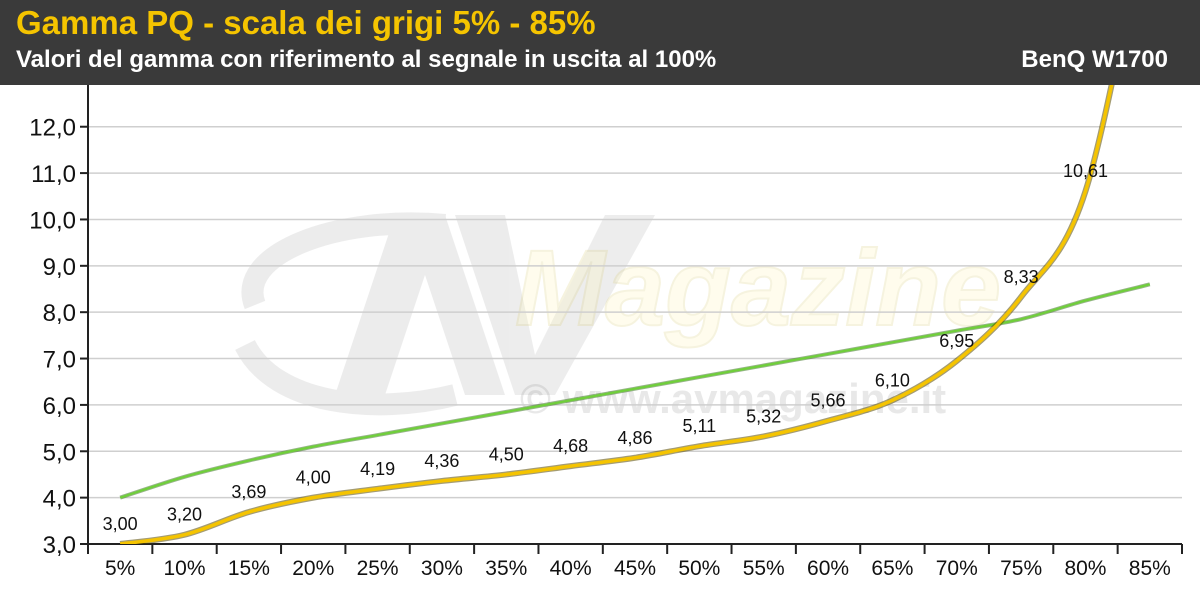 This screenshot has height=600, width=1200. Describe the element at coordinates (313, 478) in the screenshot. I see `data-label: 4,00` at that location.